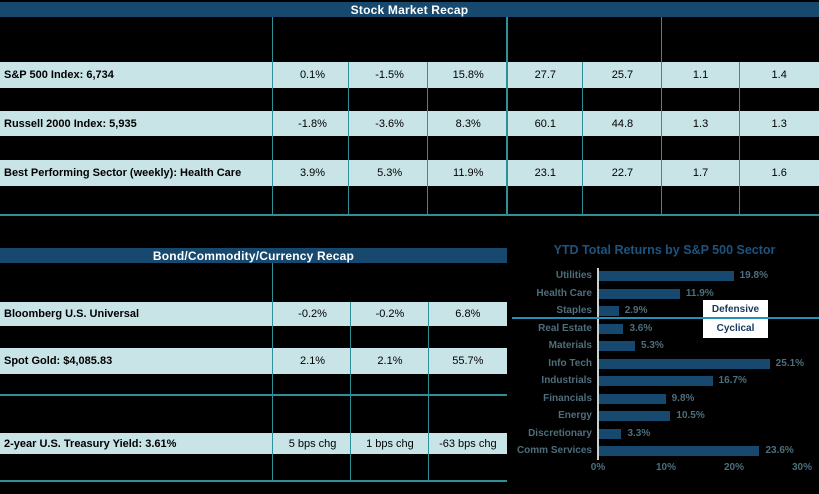 This screenshot has height=494, width=819. Describe the element at coordinates (72, 314) in the screenshot. I see `row-label: Bloomberg U.S. Universal` at that location.